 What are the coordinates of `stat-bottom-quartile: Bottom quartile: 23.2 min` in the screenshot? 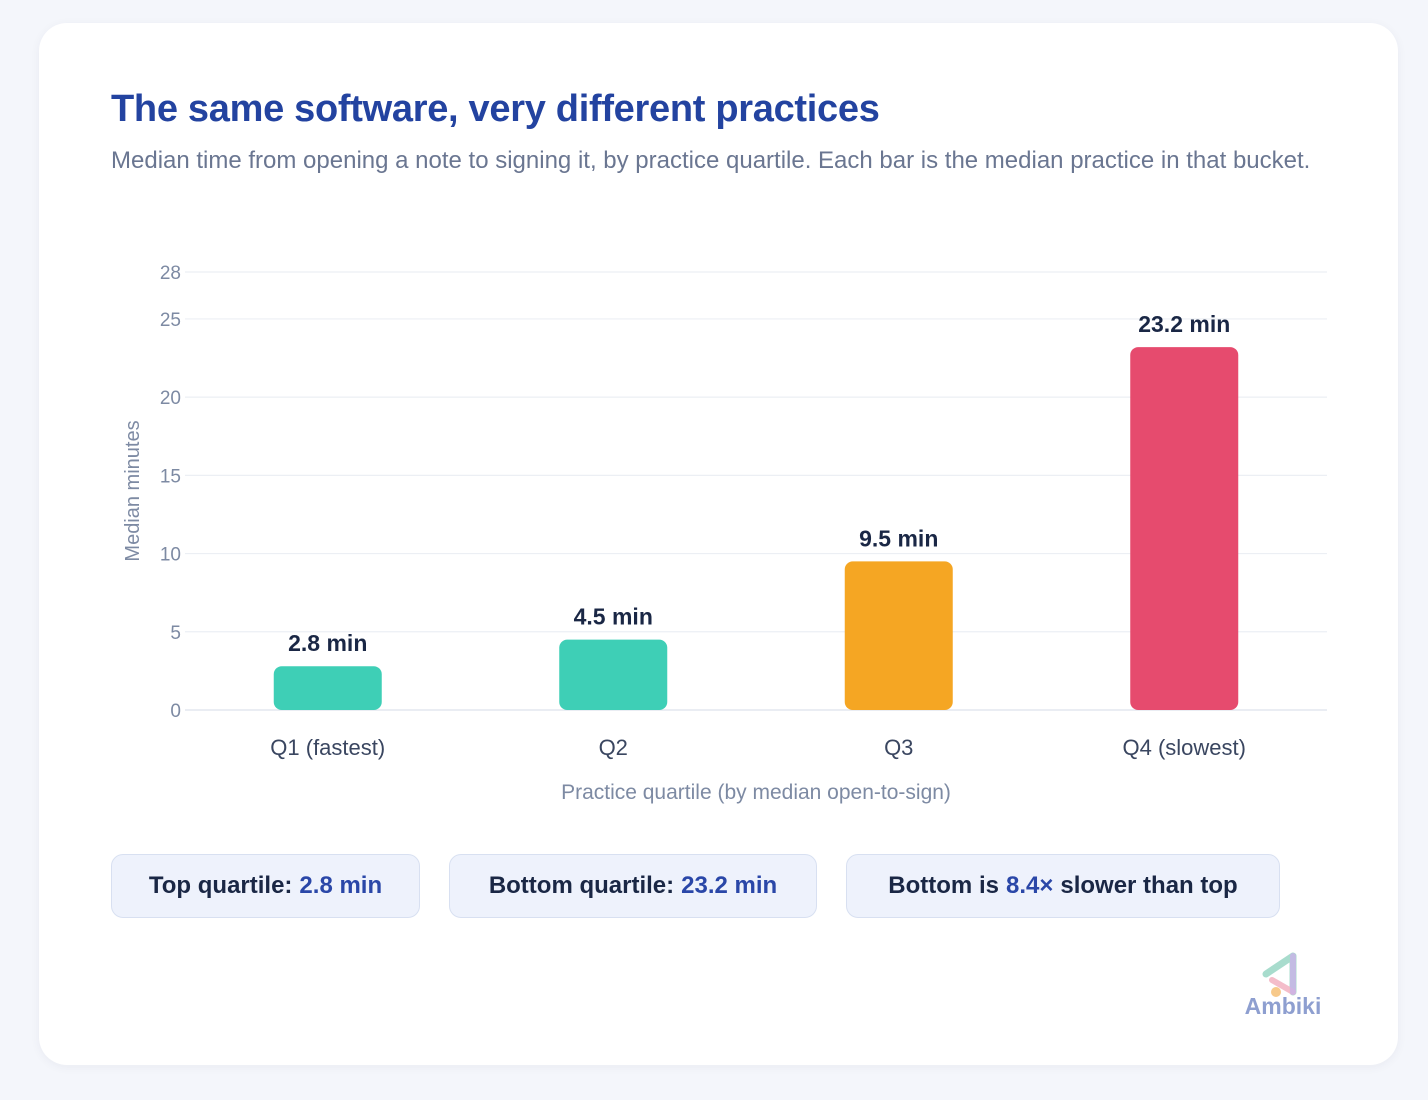 It's located at (633, 886).